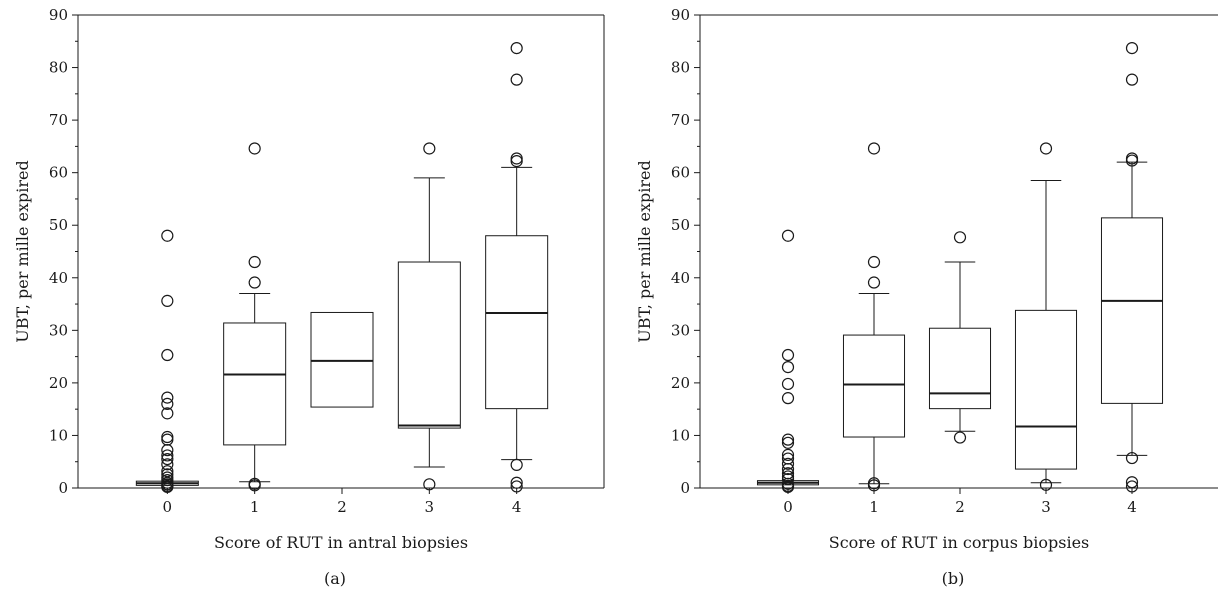 The width and height of the screenshot is (1220, 596). Describe the element at coordinates (341, 542) in the screenshot. I see `x-axis-title: Score of RUT in antral biopsies` at that location.